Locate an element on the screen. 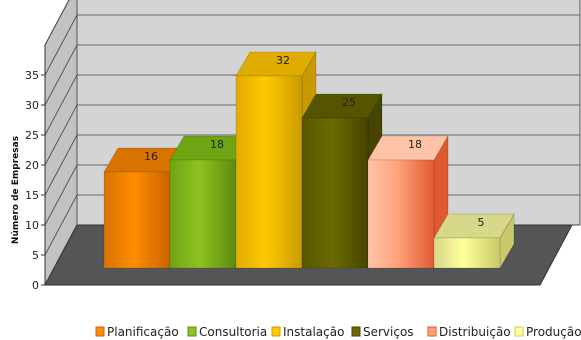 This screenshot has width=581, height=340. y-tick-label: 30 is located at coordinates (32, 105).